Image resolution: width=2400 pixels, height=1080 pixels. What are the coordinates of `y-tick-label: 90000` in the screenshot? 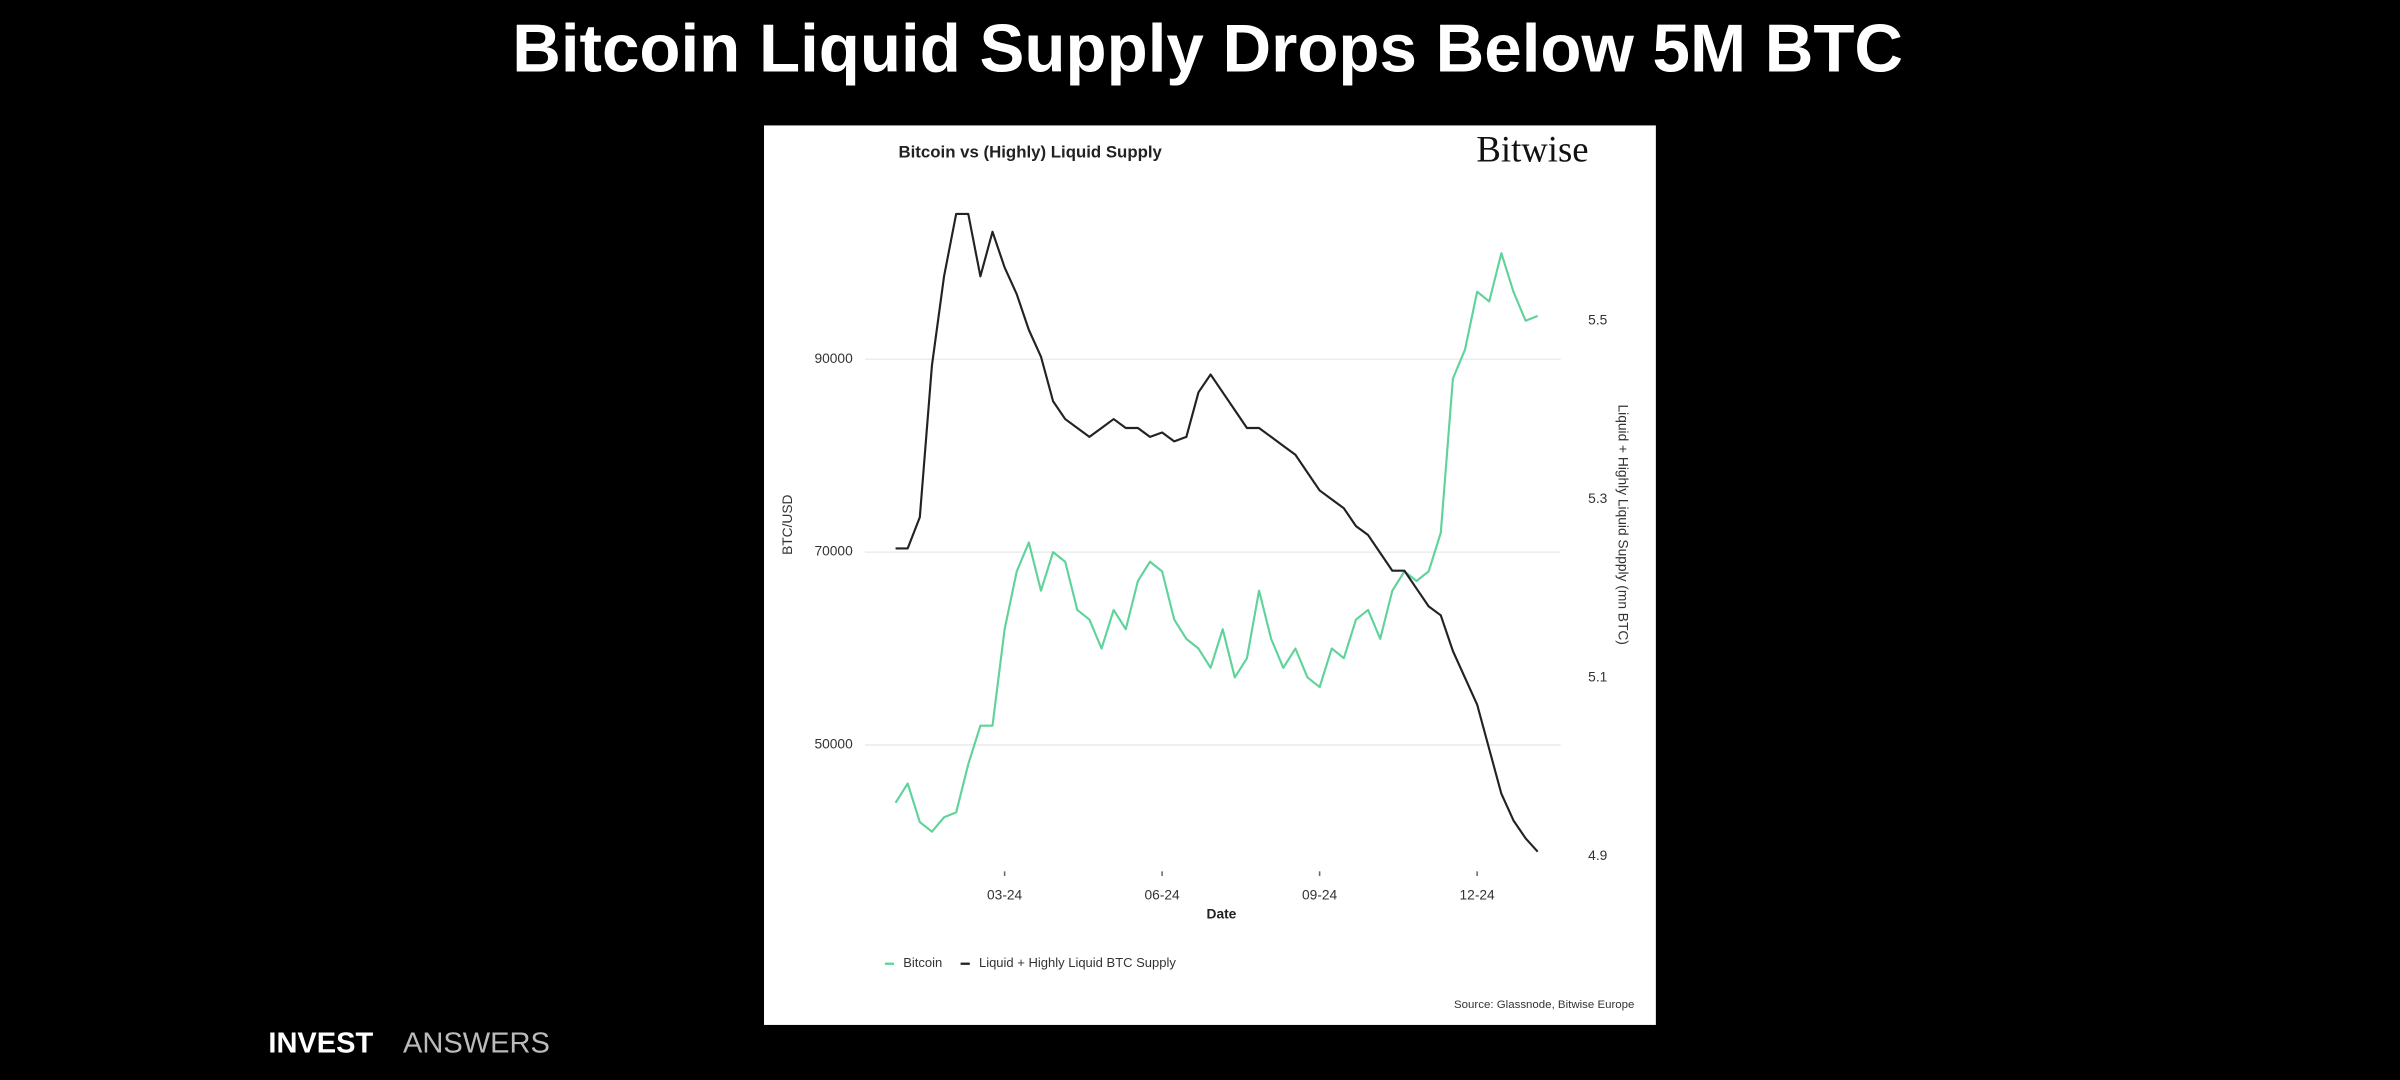 It's located at (833, 358).